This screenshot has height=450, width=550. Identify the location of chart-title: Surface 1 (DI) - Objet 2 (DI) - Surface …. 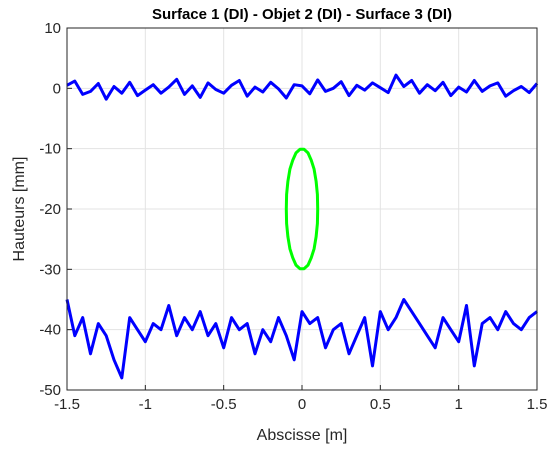
(302, 14).